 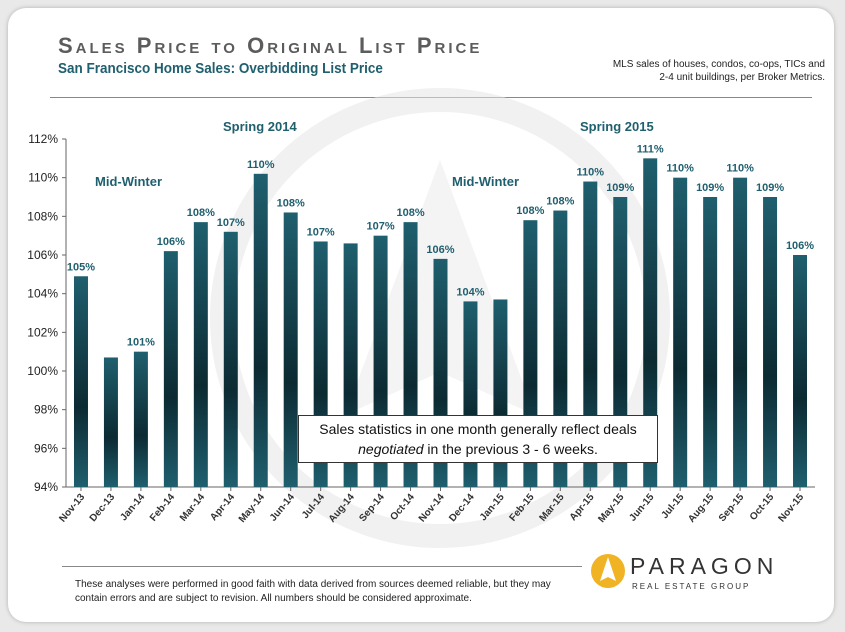 What do you see at coordinates (791, 508) in the screenshot?
I see `x-tick-label: Nov-15` at bounding box center [791, 508].